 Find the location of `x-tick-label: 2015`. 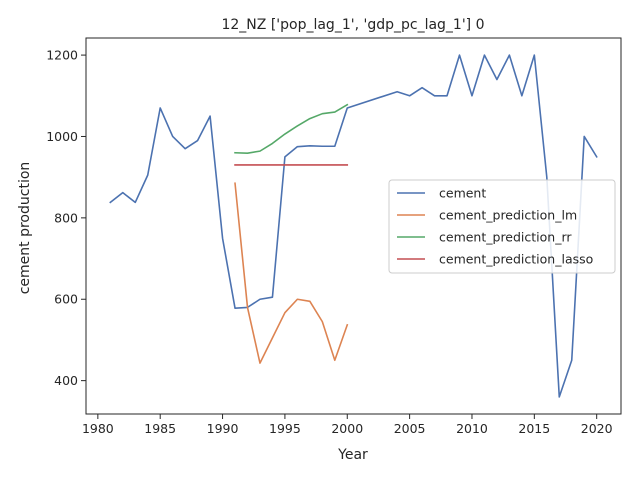

x-tick-label: 2015 is located at coordinates (534, 428).